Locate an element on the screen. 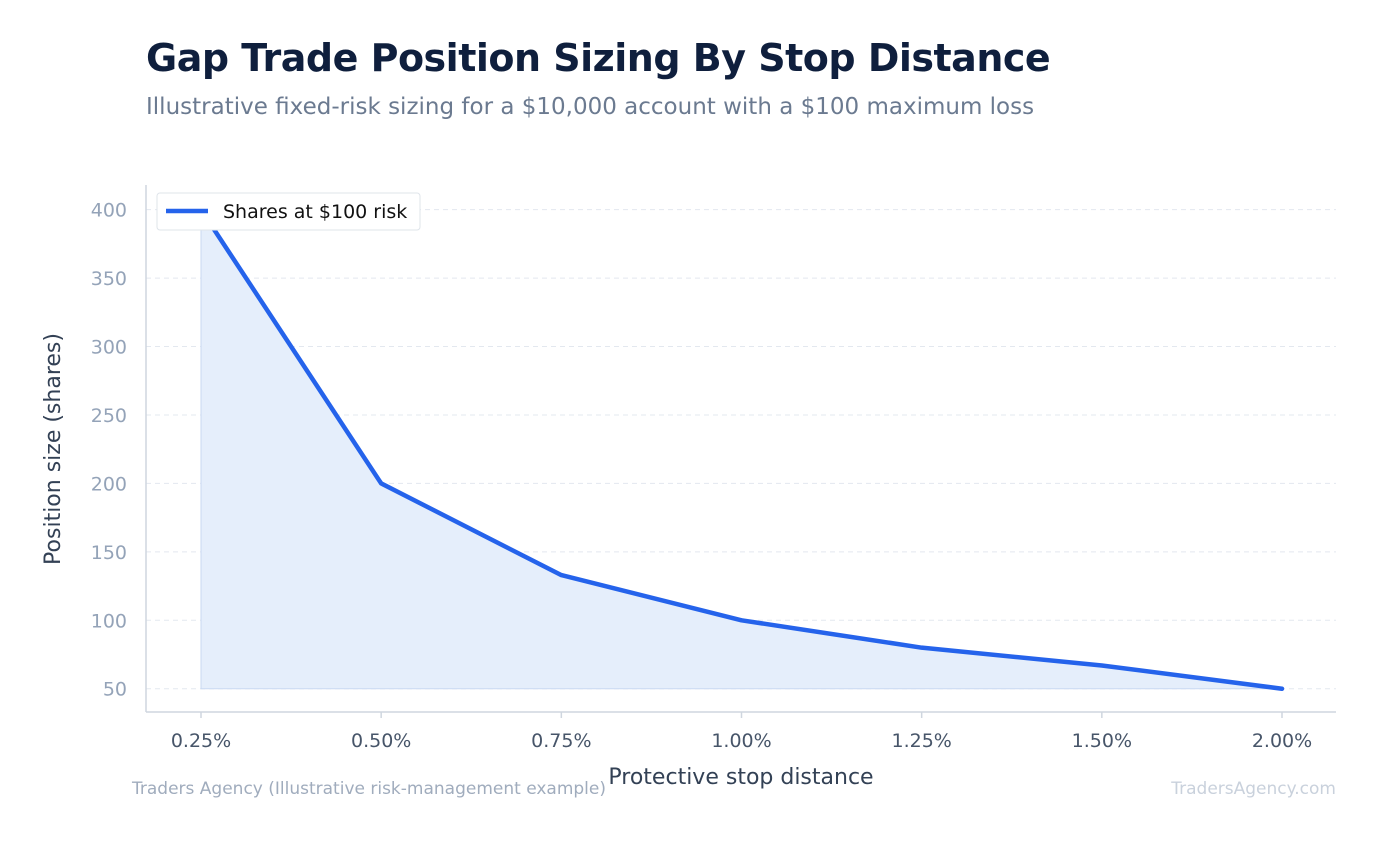 Image resolution: width=1381 pixels, height=845 pixels. legend-label: Shares at $100 risk is located at coordinates (315, 212).